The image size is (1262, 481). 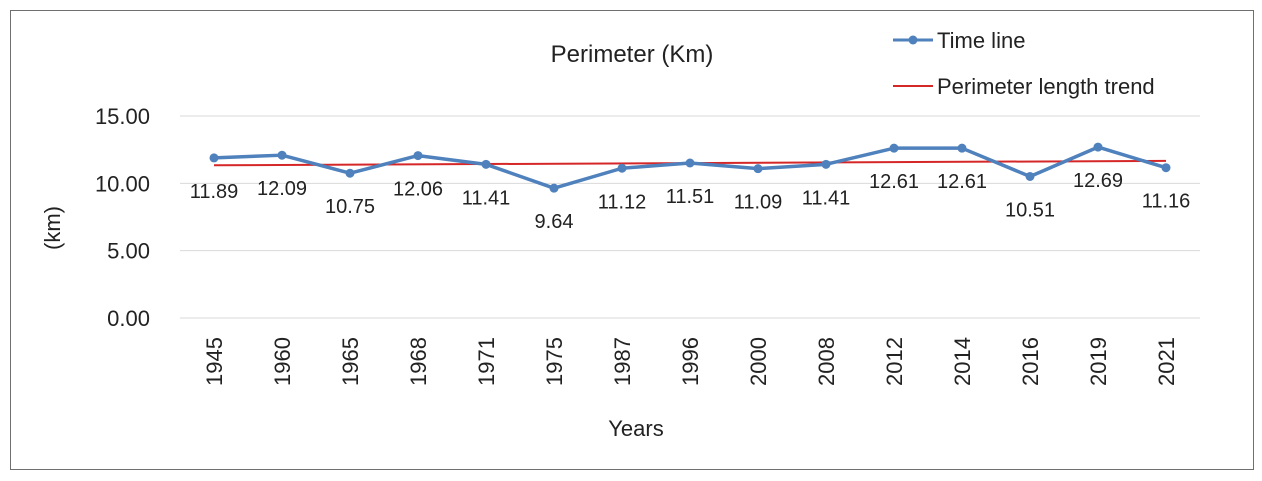 I want to click on x-tick-label: 1965, so click(x=350, y=361).